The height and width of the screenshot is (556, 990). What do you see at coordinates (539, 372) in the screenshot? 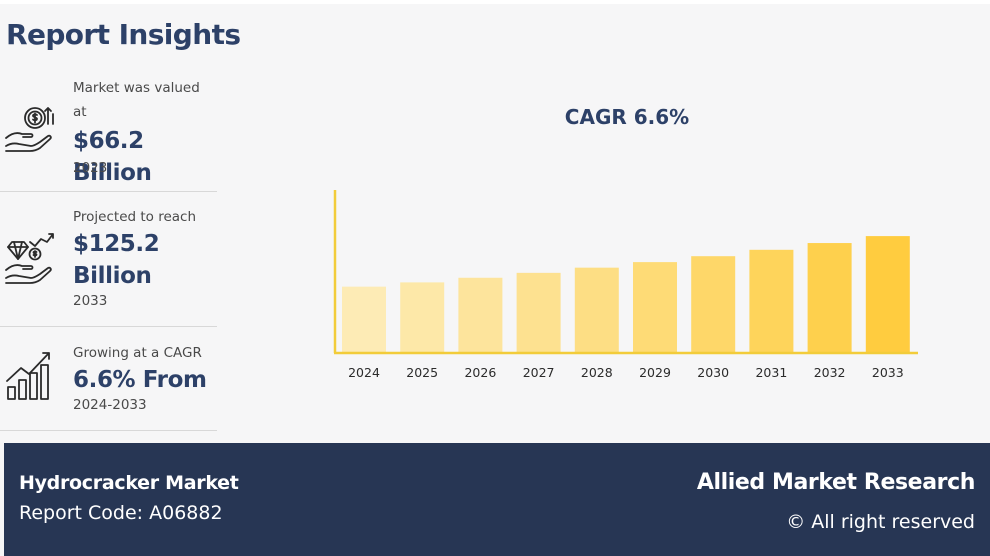
I see `x-tick-label: 2027` at bounding box center [539, 372].